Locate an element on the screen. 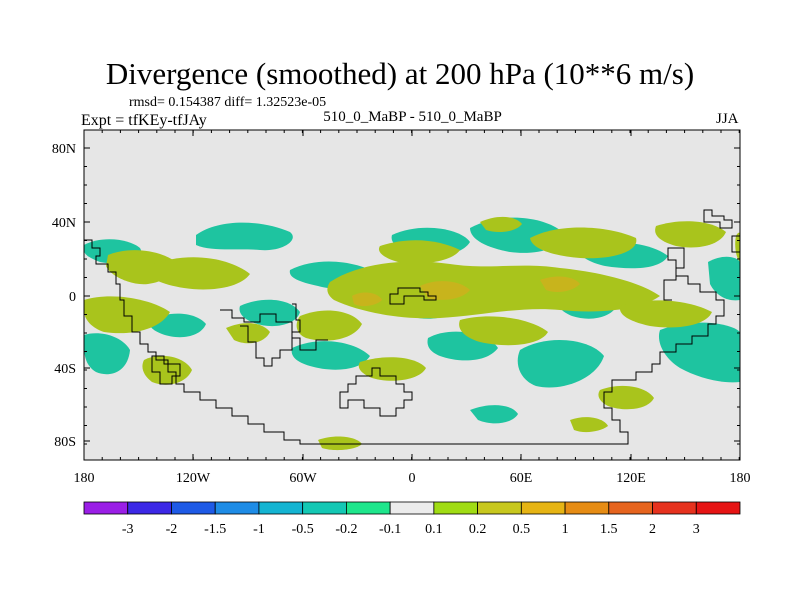 The image size is (800, 600). coastline-central is located at coordinates (274, 330).